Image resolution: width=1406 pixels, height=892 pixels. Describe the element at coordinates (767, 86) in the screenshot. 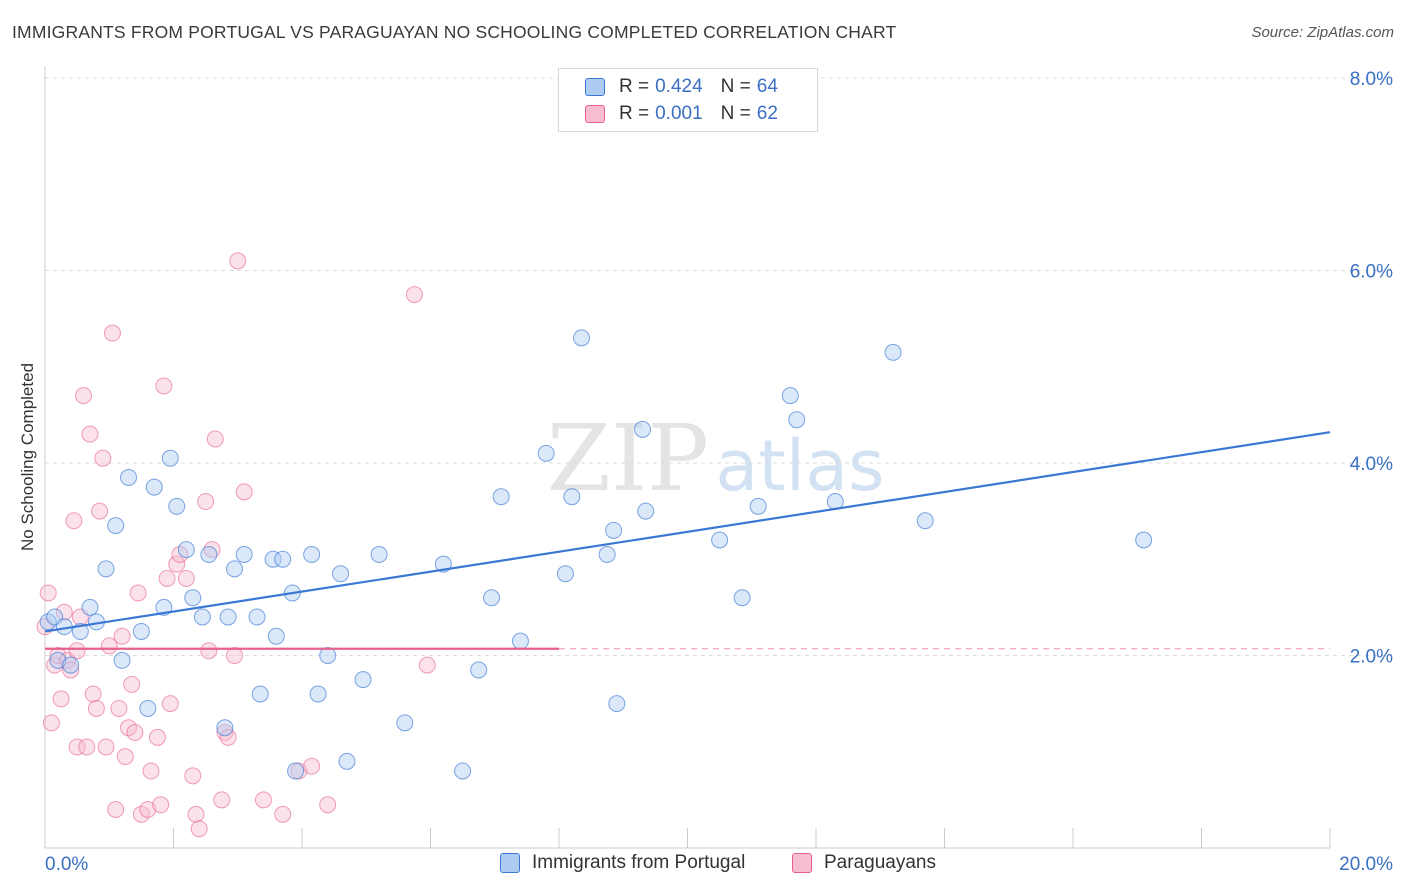

I see `legend-n-value: 64` at that location.